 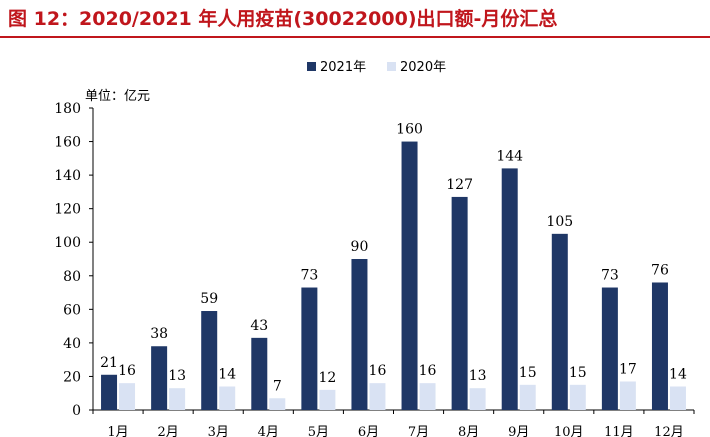 What do you see at coordinates (368, 431) in the screenshot?
I see `x-category-label: 6月` at bounding box center [368, 431].